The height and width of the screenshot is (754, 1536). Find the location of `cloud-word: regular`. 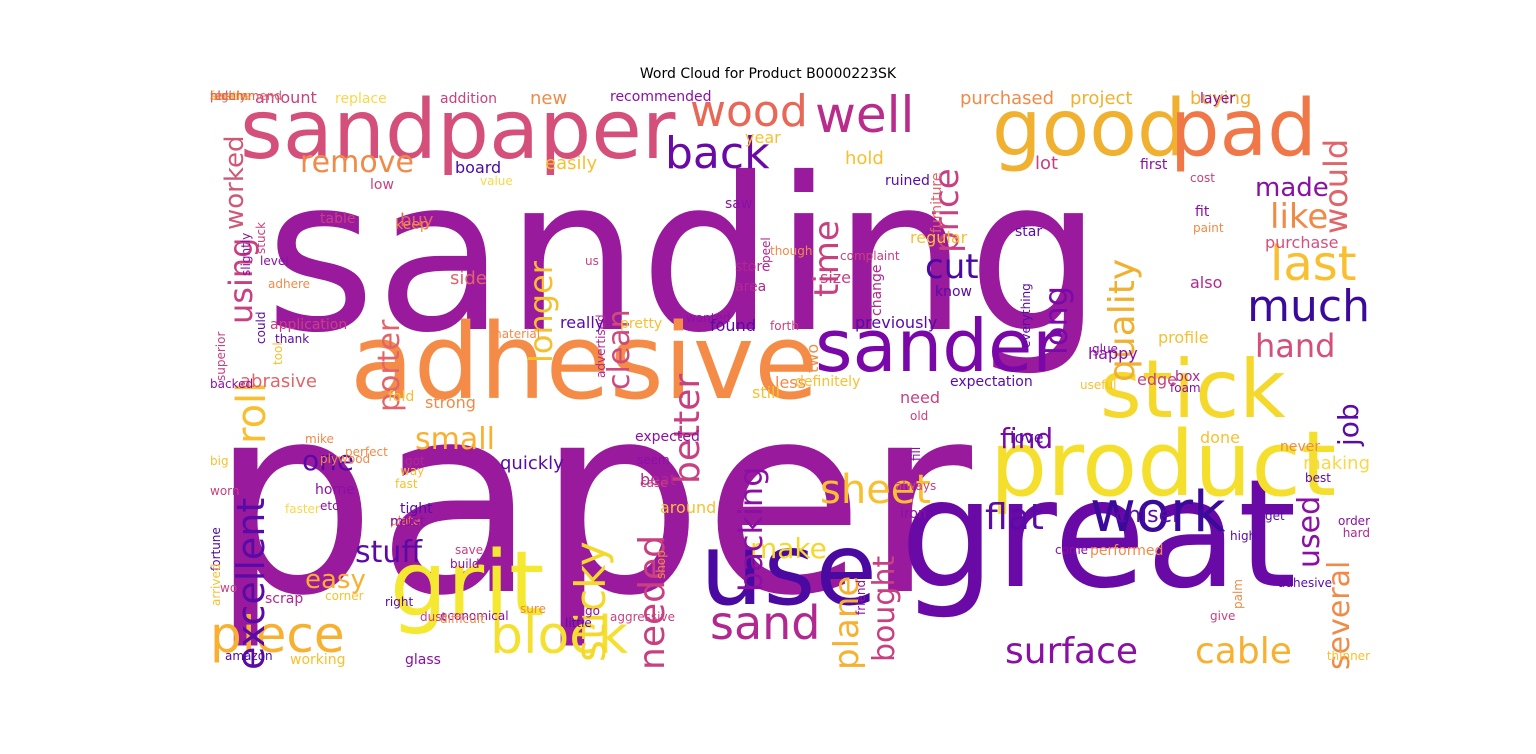

cloud-word: regular is located at coordinates (939, 237).